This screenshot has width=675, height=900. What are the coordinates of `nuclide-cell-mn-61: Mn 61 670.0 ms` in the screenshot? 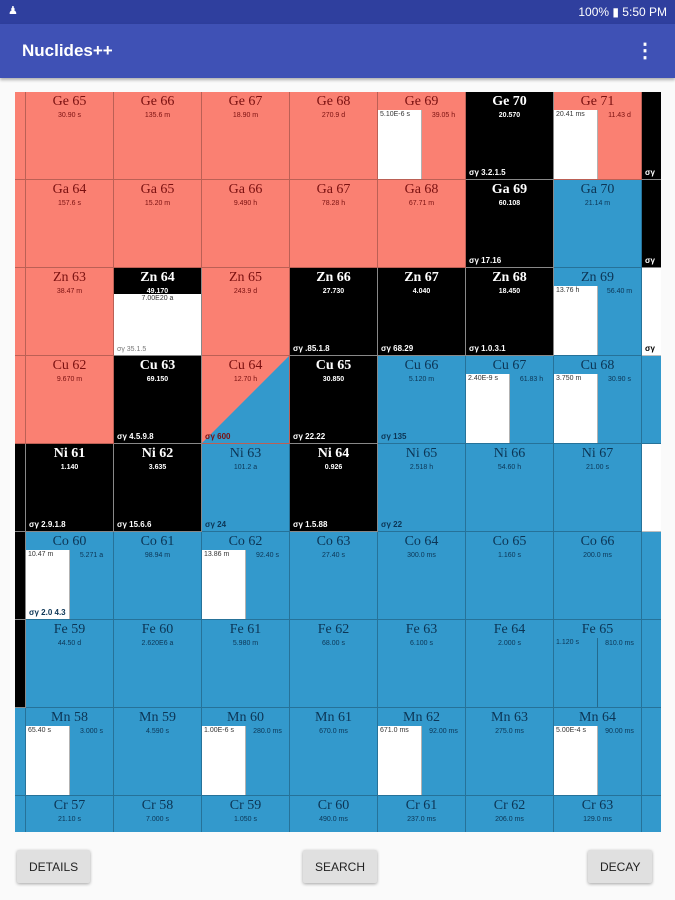 It's located at (334, 752).